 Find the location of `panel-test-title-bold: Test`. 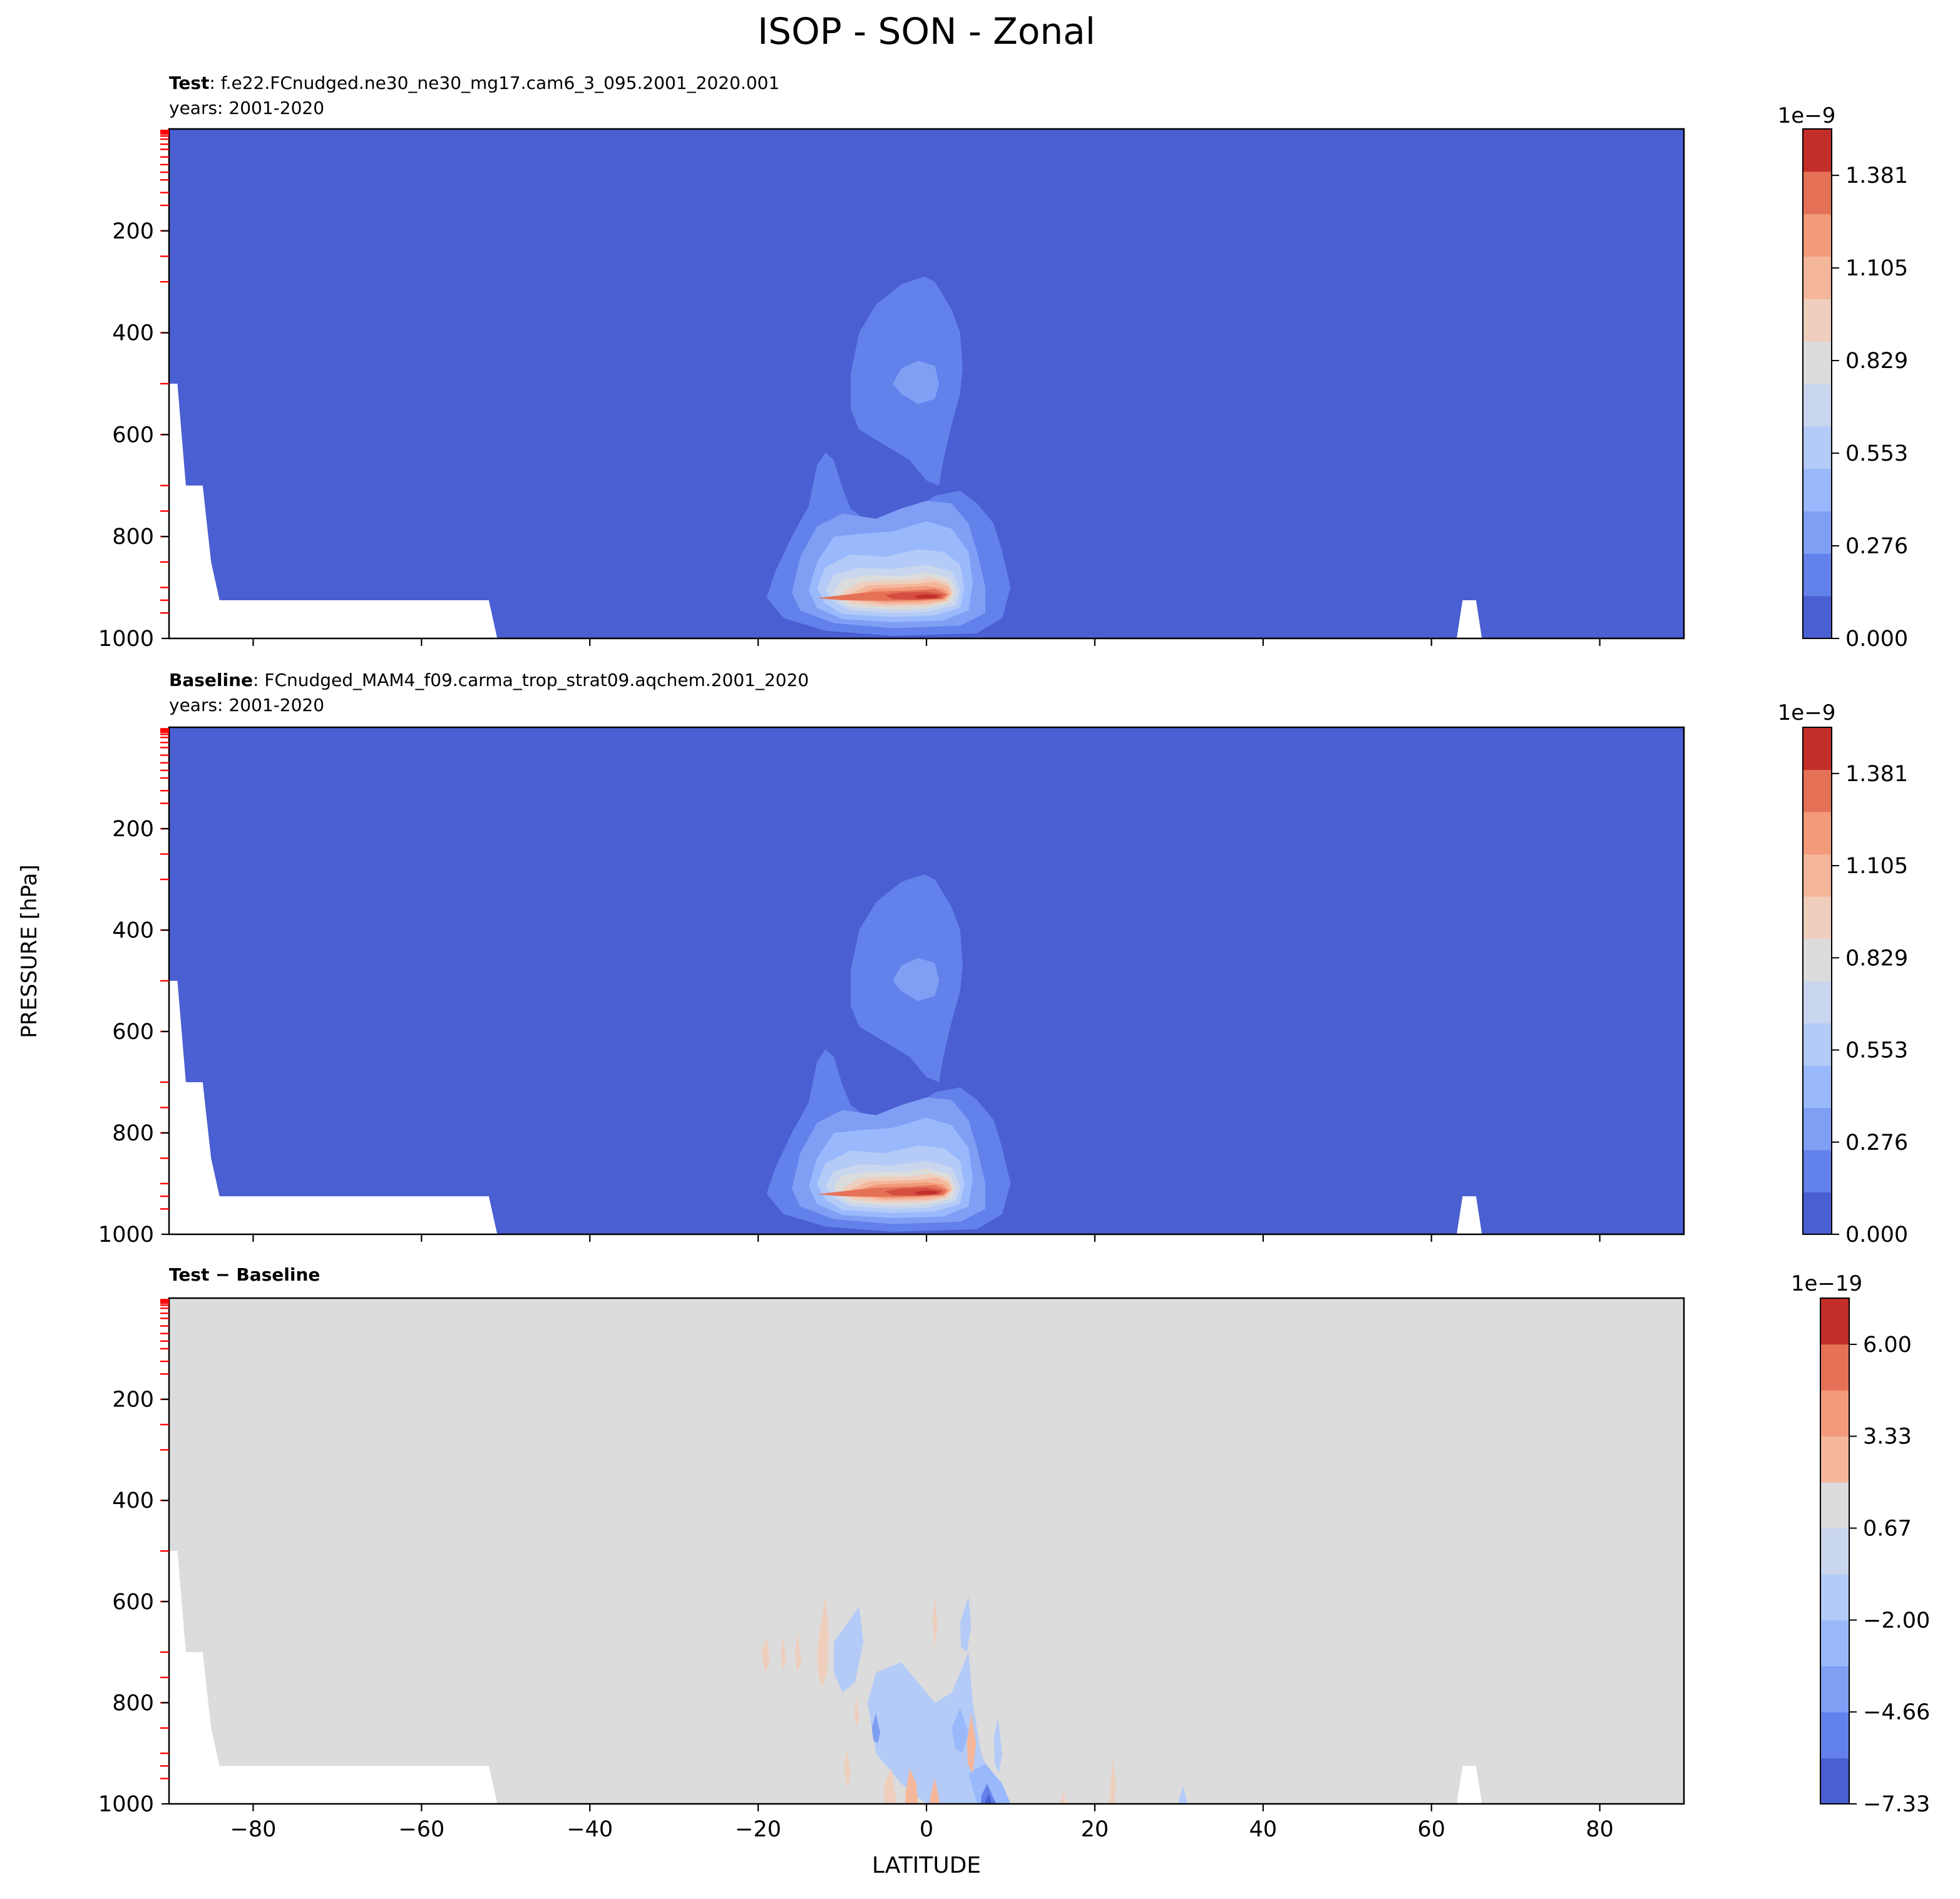

panel-test-title-bold: Test is located at coordinates (189, 83).